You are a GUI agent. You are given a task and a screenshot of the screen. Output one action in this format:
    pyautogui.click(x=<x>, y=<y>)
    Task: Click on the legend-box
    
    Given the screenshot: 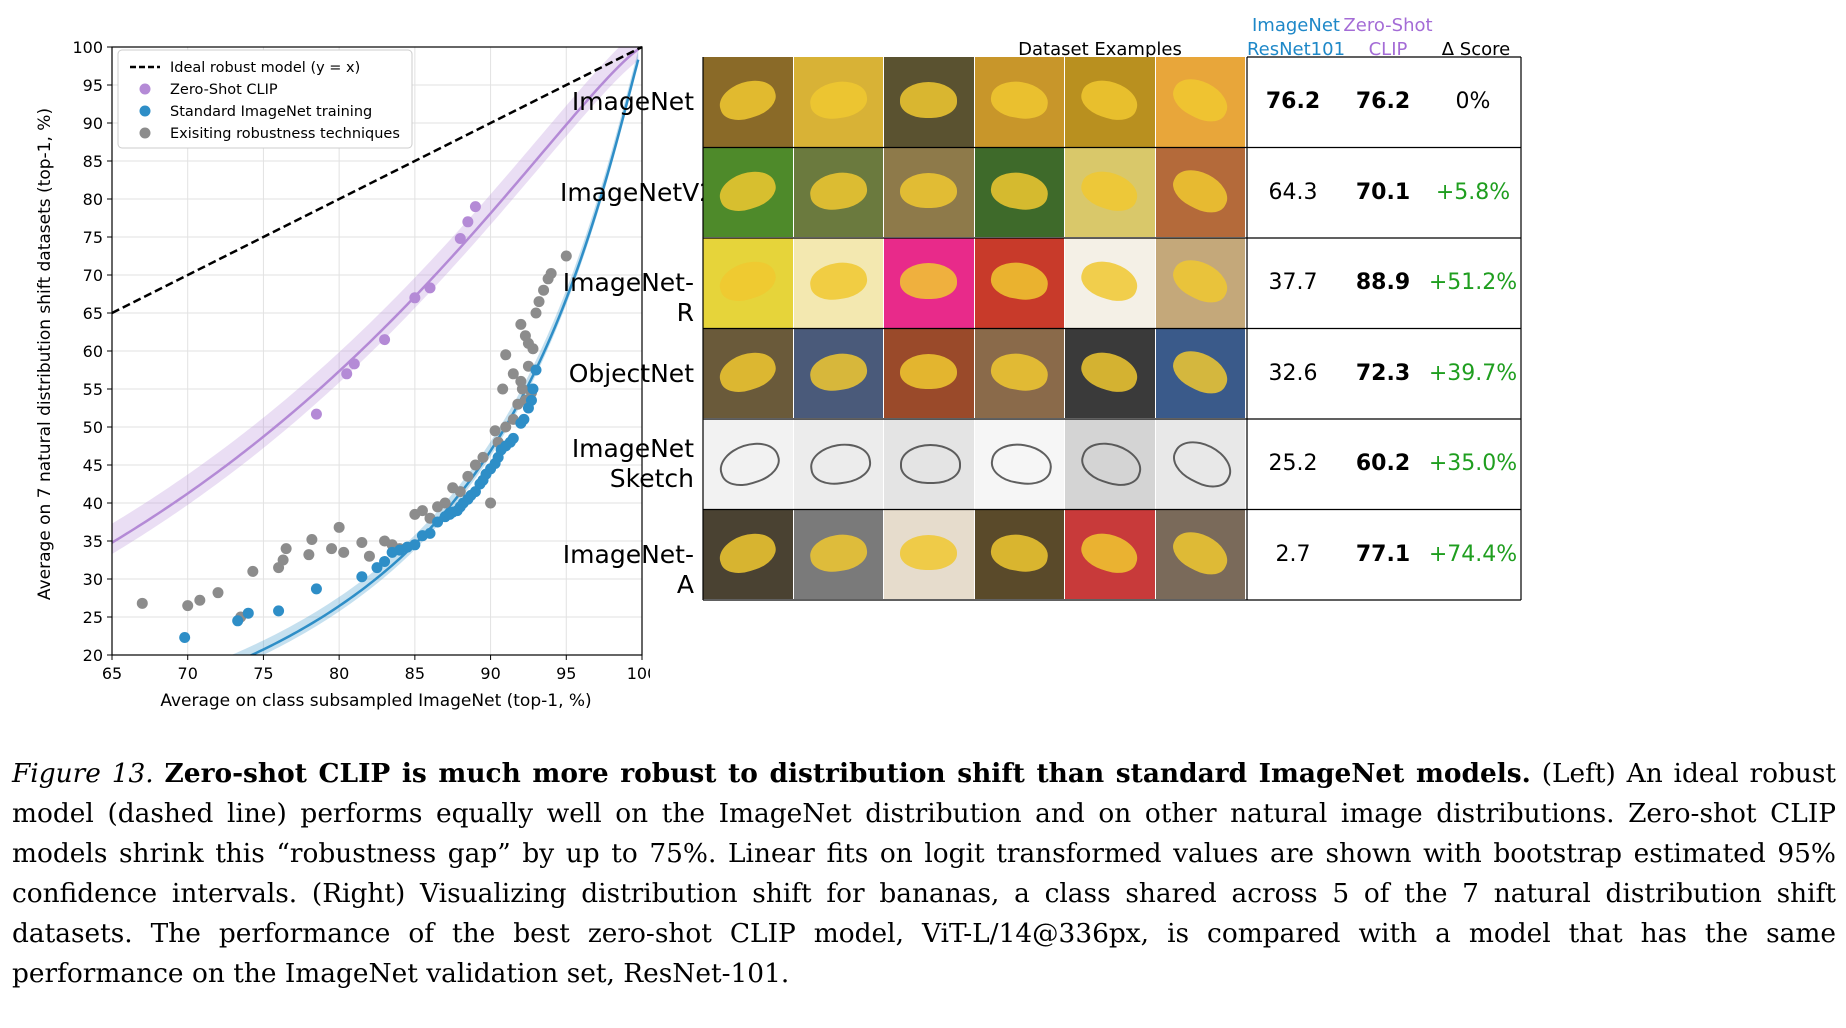 What is the action you would take?
    pyautogui.click(x=265, y=99)
    